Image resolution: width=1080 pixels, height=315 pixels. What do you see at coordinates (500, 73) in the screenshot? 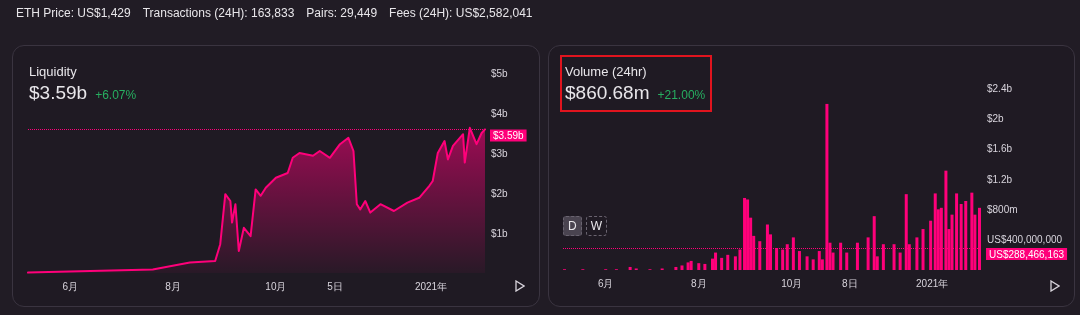
I see `y-tick-label: $5b` at bounding box center [500, 73].